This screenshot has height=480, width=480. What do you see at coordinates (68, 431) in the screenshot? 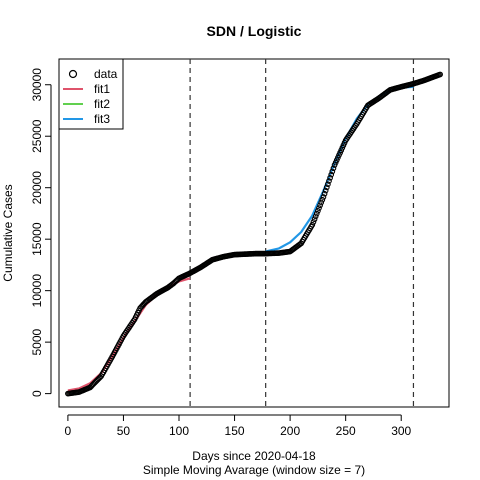
I see `x-tick-label: 0` at bounding box center [68, 431].